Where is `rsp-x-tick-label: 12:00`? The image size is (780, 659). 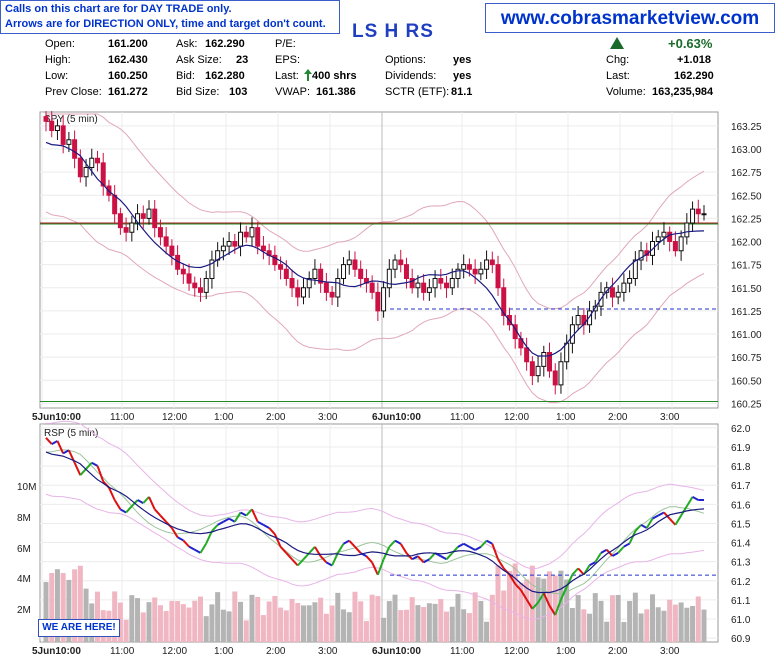 rsp-x-tick-label: 12:00 is located at coordinates (174, 651).